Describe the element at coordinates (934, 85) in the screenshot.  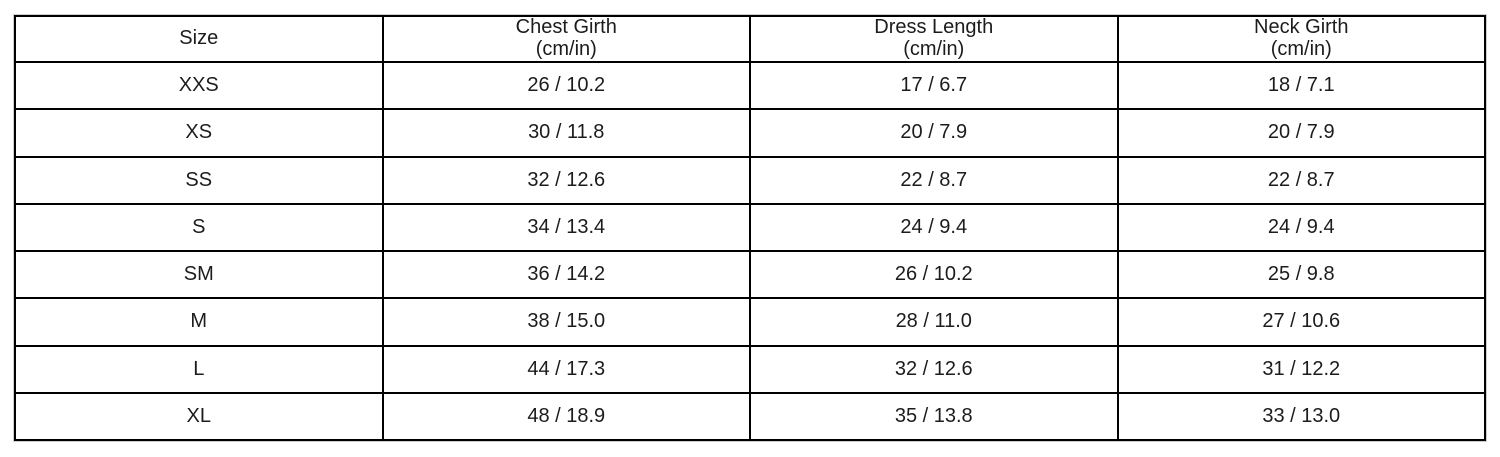
I see `cell-dress-length: 17 / 6.7` at that location.